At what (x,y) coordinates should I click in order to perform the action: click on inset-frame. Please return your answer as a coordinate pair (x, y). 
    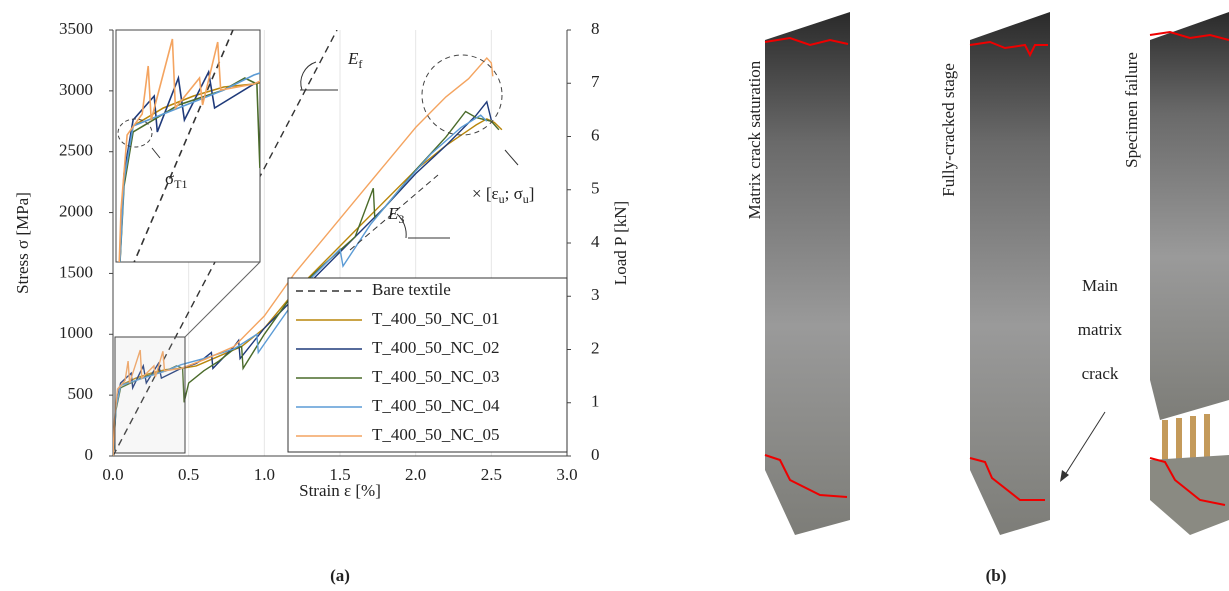
    Looking at the image, I should click on (188, 146).